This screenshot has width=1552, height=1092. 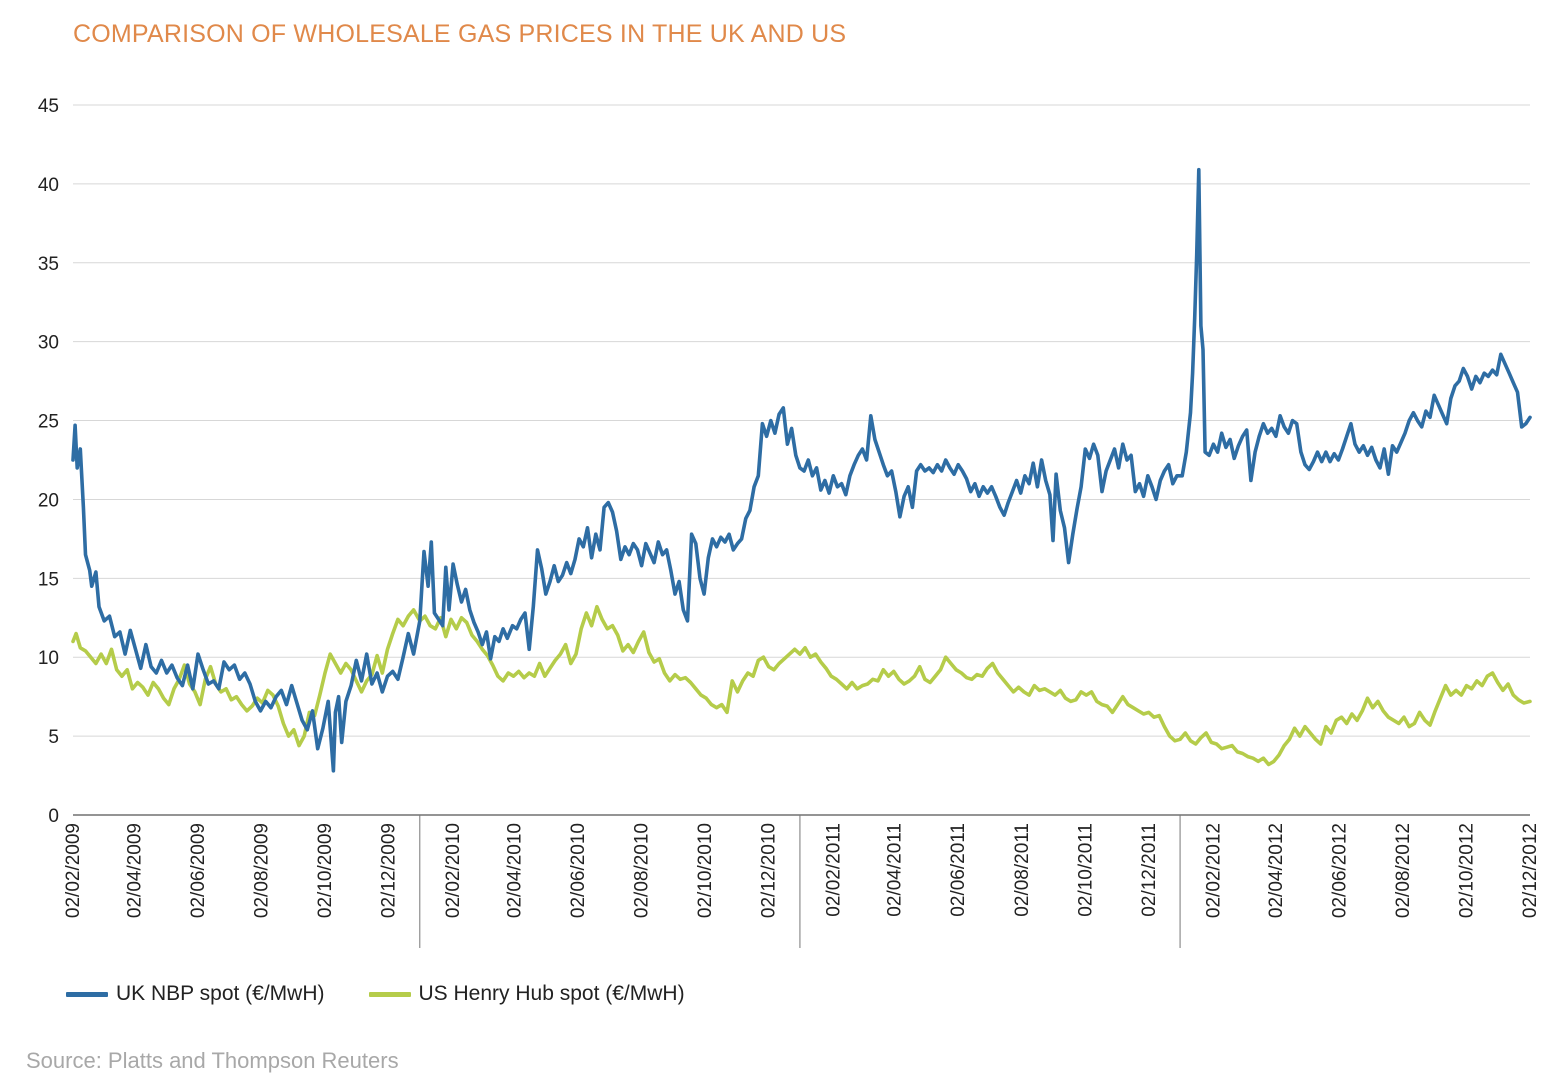 I want to click on x-tick-label: 02/06/2011, so click(x=958, y=870).